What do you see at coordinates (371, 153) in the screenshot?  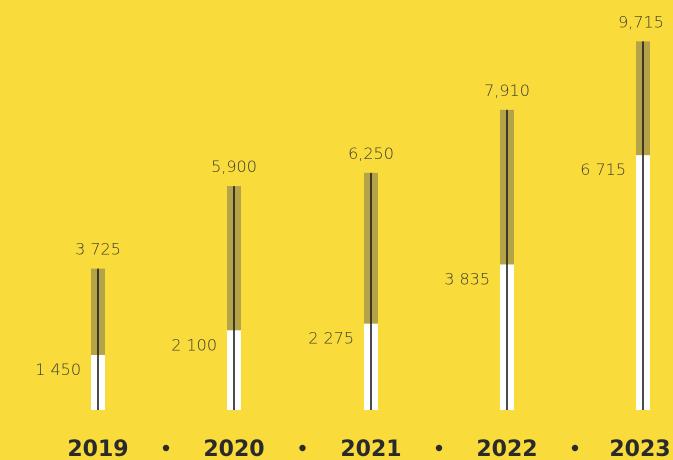 I see `total-value-label-2021: 6,250` at bounding box center [371, 153].